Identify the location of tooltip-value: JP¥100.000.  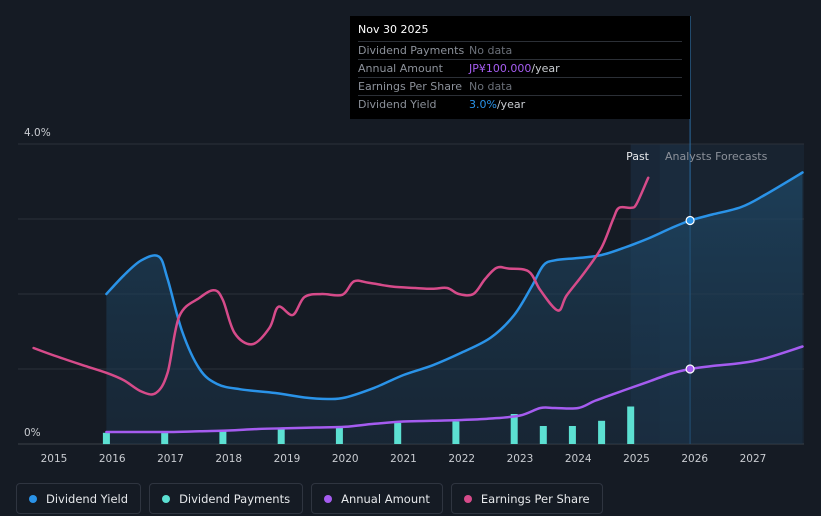
(500, 68).